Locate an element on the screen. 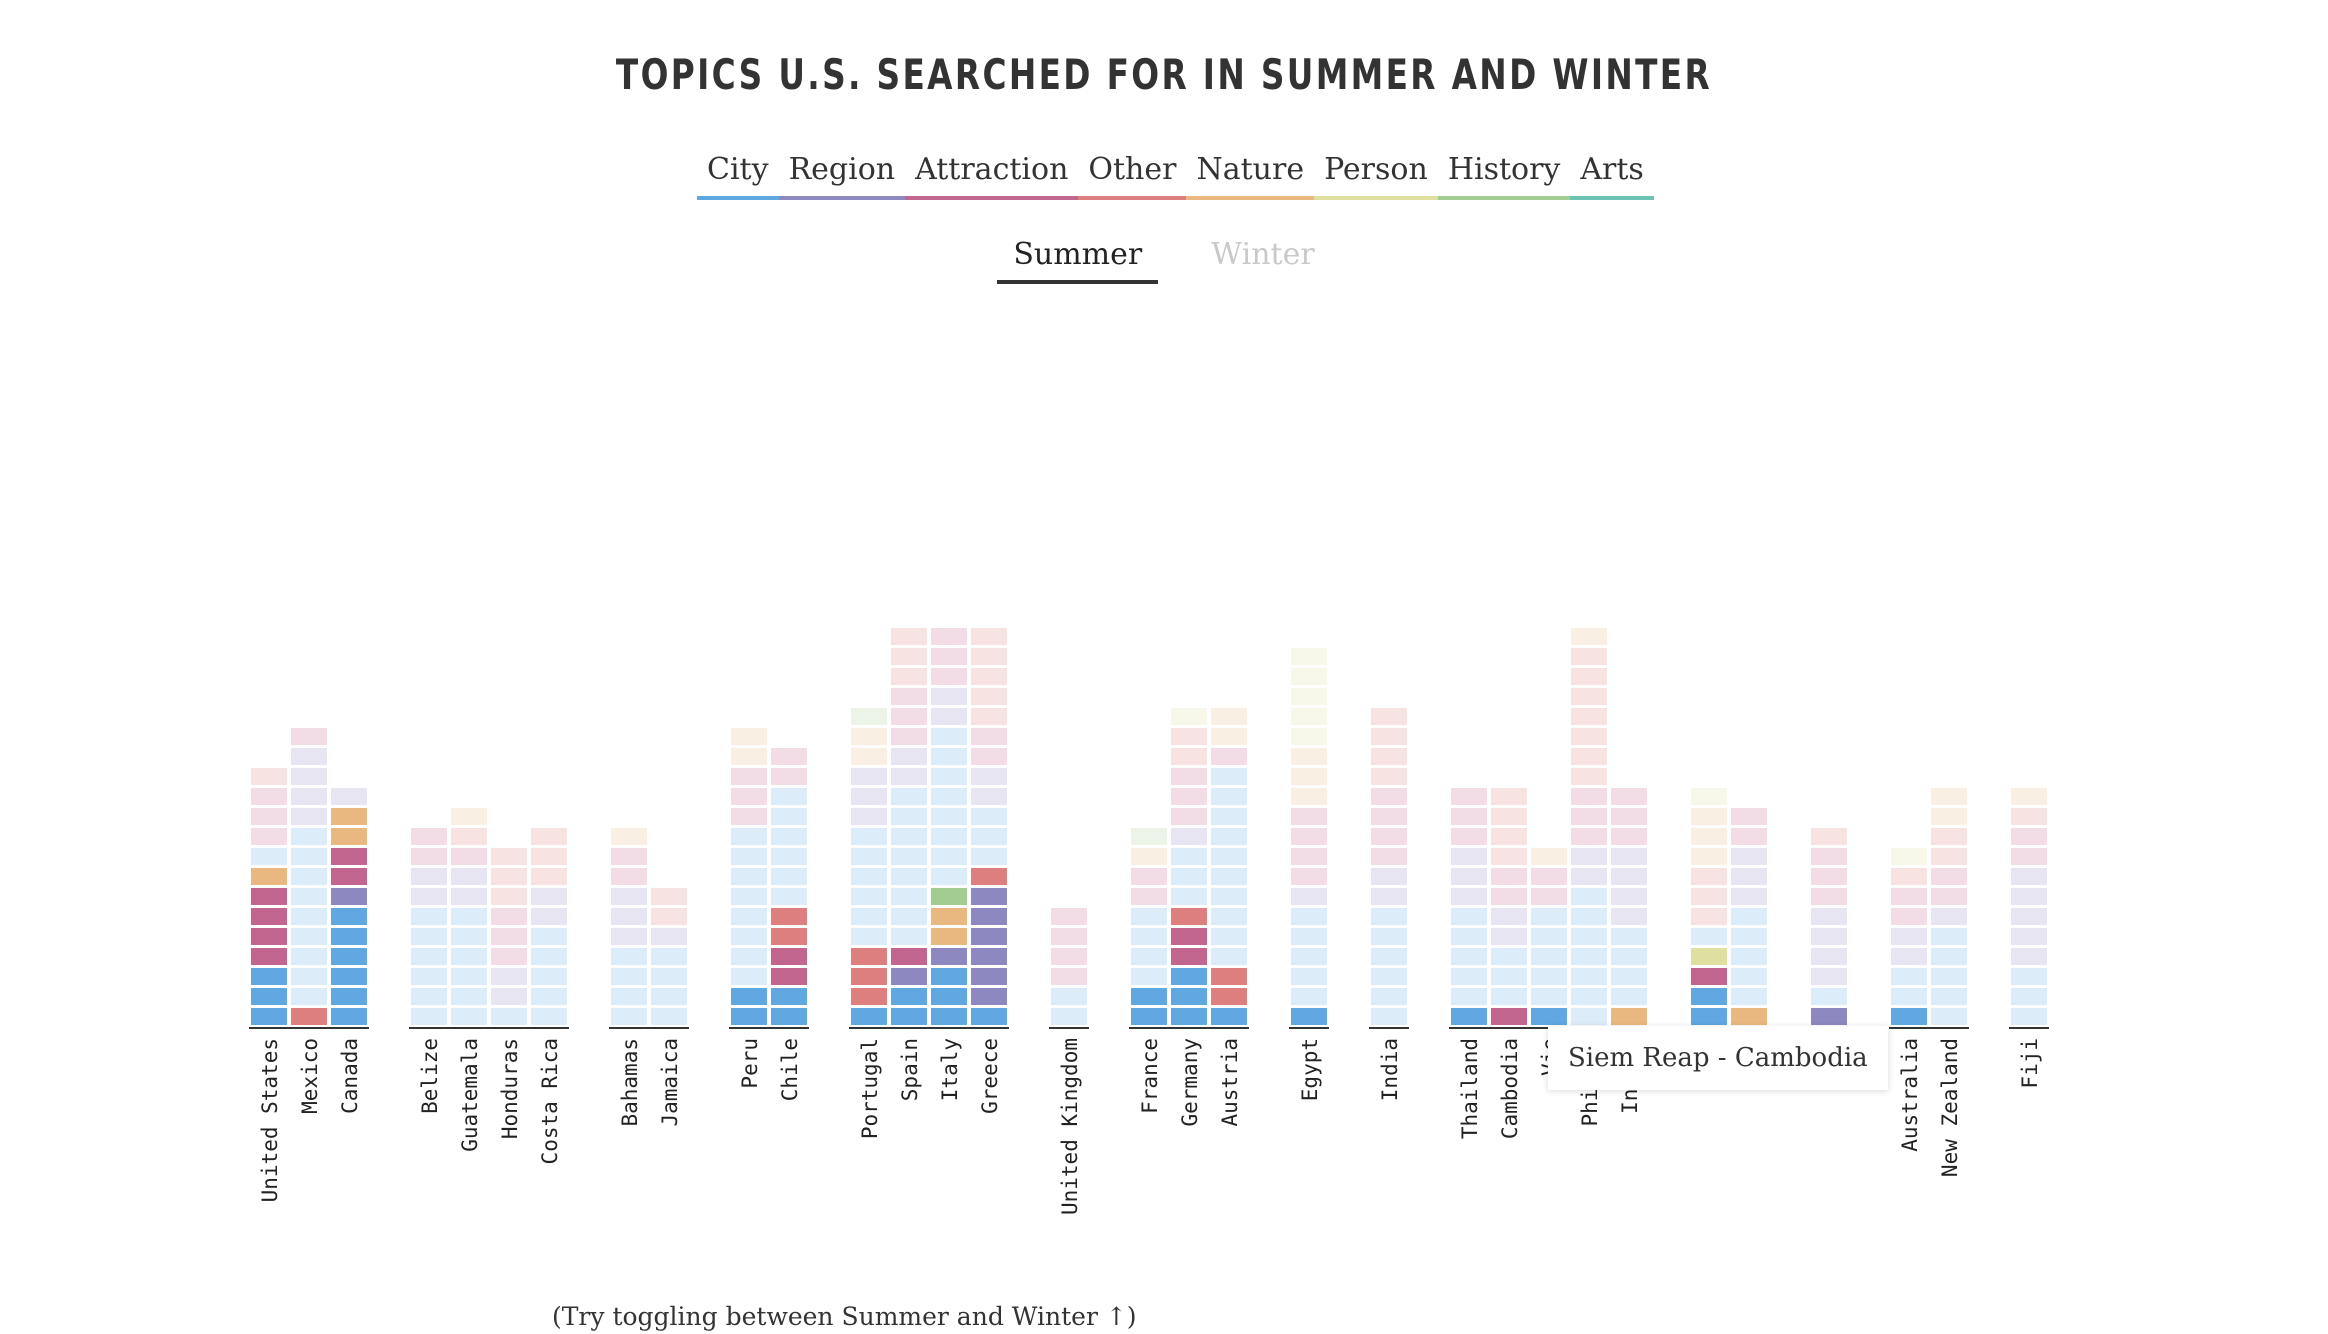 The height and width of the screenshot is (1334, 2328). tab-topic-attraction: Attraction is located at coordinates (992, 173).